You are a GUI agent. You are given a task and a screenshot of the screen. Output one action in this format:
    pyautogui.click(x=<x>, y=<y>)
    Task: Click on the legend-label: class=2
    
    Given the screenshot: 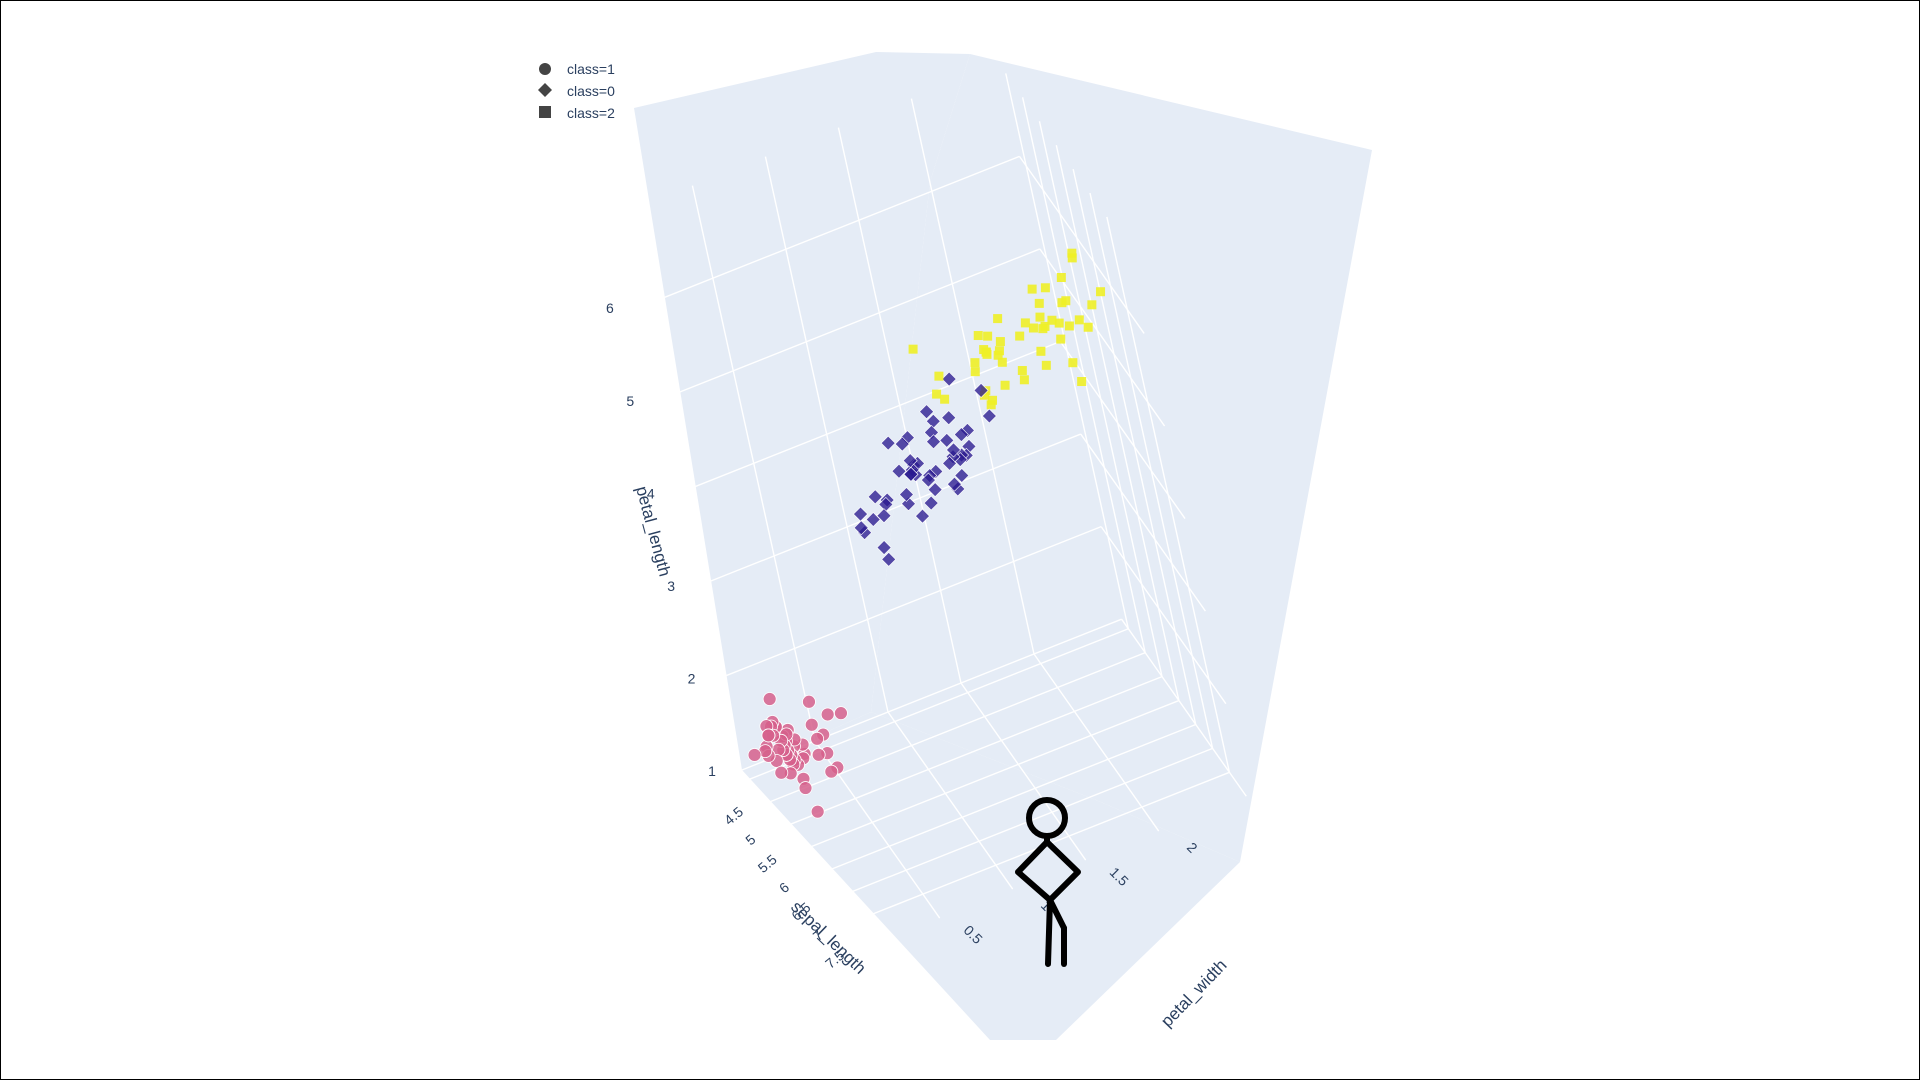 What is the action you would take?
    pyautogui.click(x=591, y=113)
    